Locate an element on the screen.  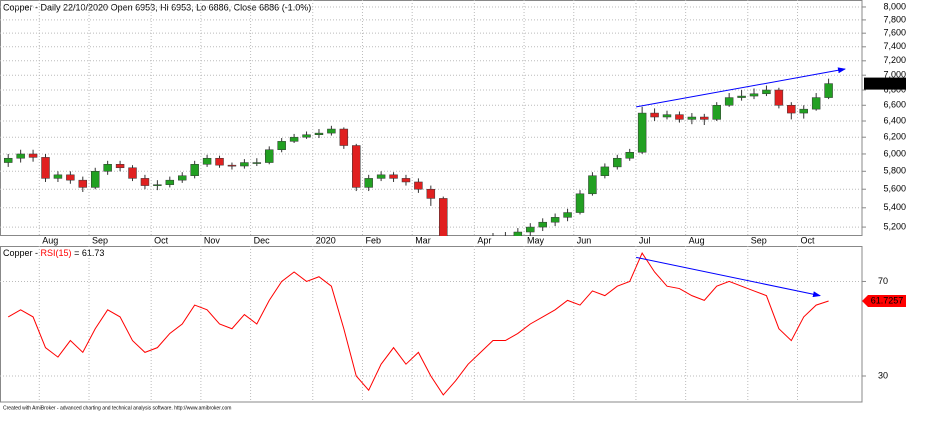
y-tick-label: 6,000 is located at coordinates (894, 153).